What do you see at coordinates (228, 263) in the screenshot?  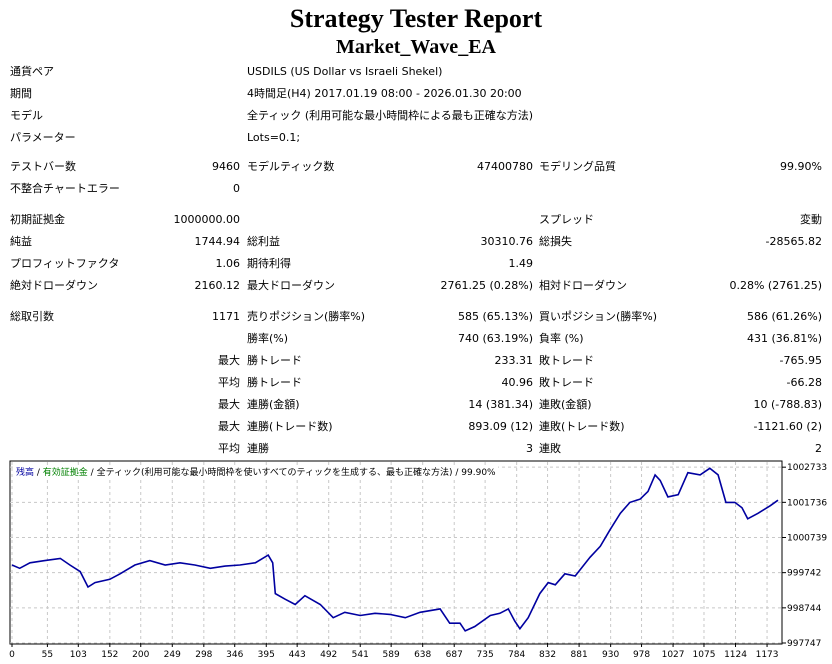 I see `stat-value: 1.06` at bounding box center [228, 263].